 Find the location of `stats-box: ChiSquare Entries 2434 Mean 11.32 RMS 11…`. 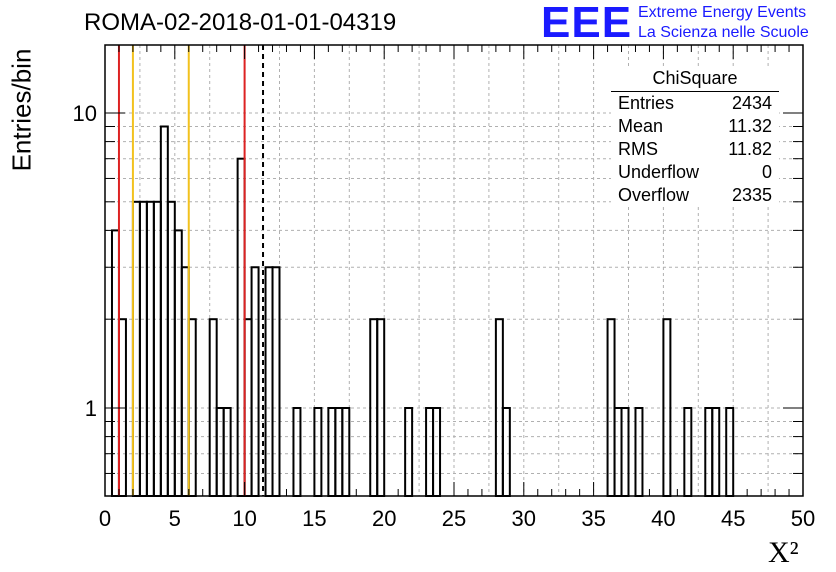

stats-box: ChiSquare Entries 2434 Mean 11.32 RMS 11… is located at coordinates (695, 137).